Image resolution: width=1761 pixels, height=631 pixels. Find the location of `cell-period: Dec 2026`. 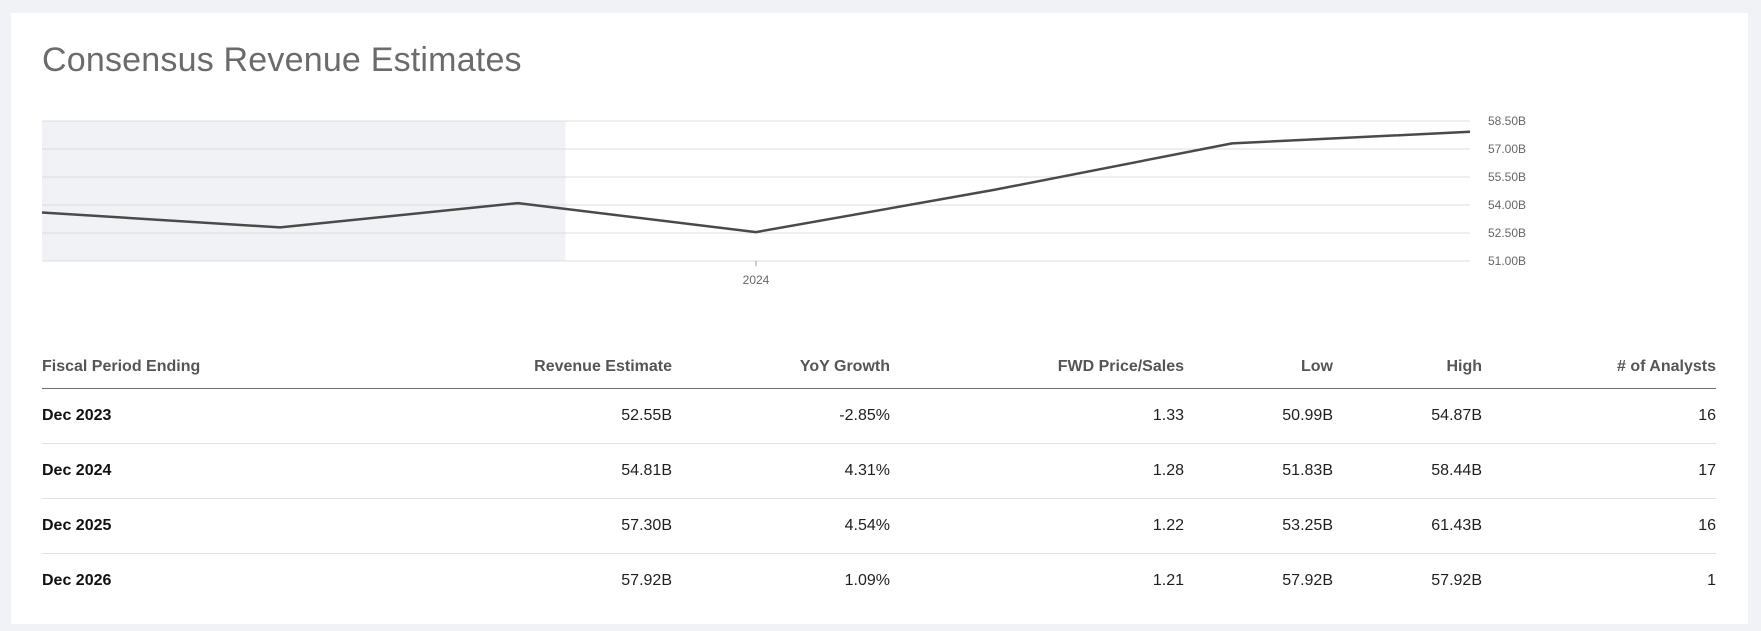

cell-period: Dec 2026 is located at coordinates (77, 580).